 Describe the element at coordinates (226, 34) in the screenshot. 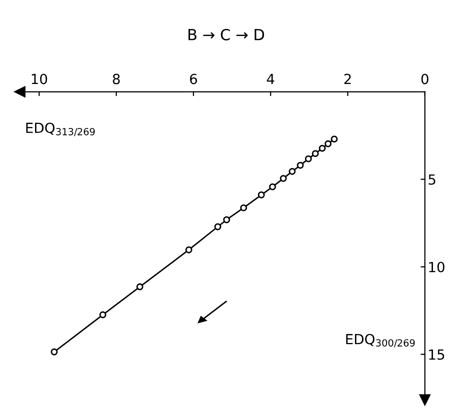

I see `chart-title: B → C → D` at that location.